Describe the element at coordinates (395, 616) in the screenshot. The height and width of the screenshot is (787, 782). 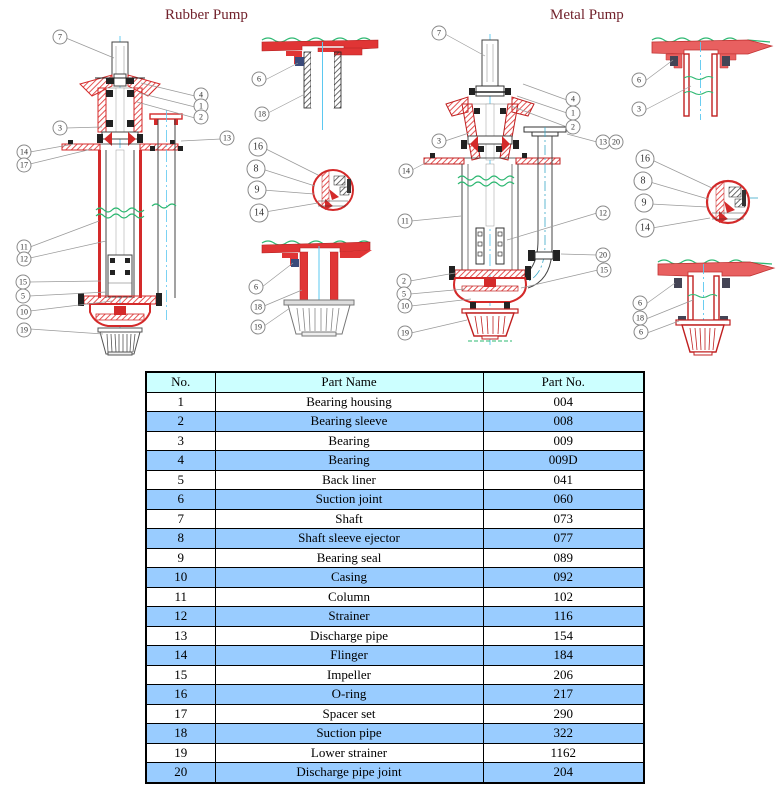
I see `table-row: 12 Strainer 116` at that location.